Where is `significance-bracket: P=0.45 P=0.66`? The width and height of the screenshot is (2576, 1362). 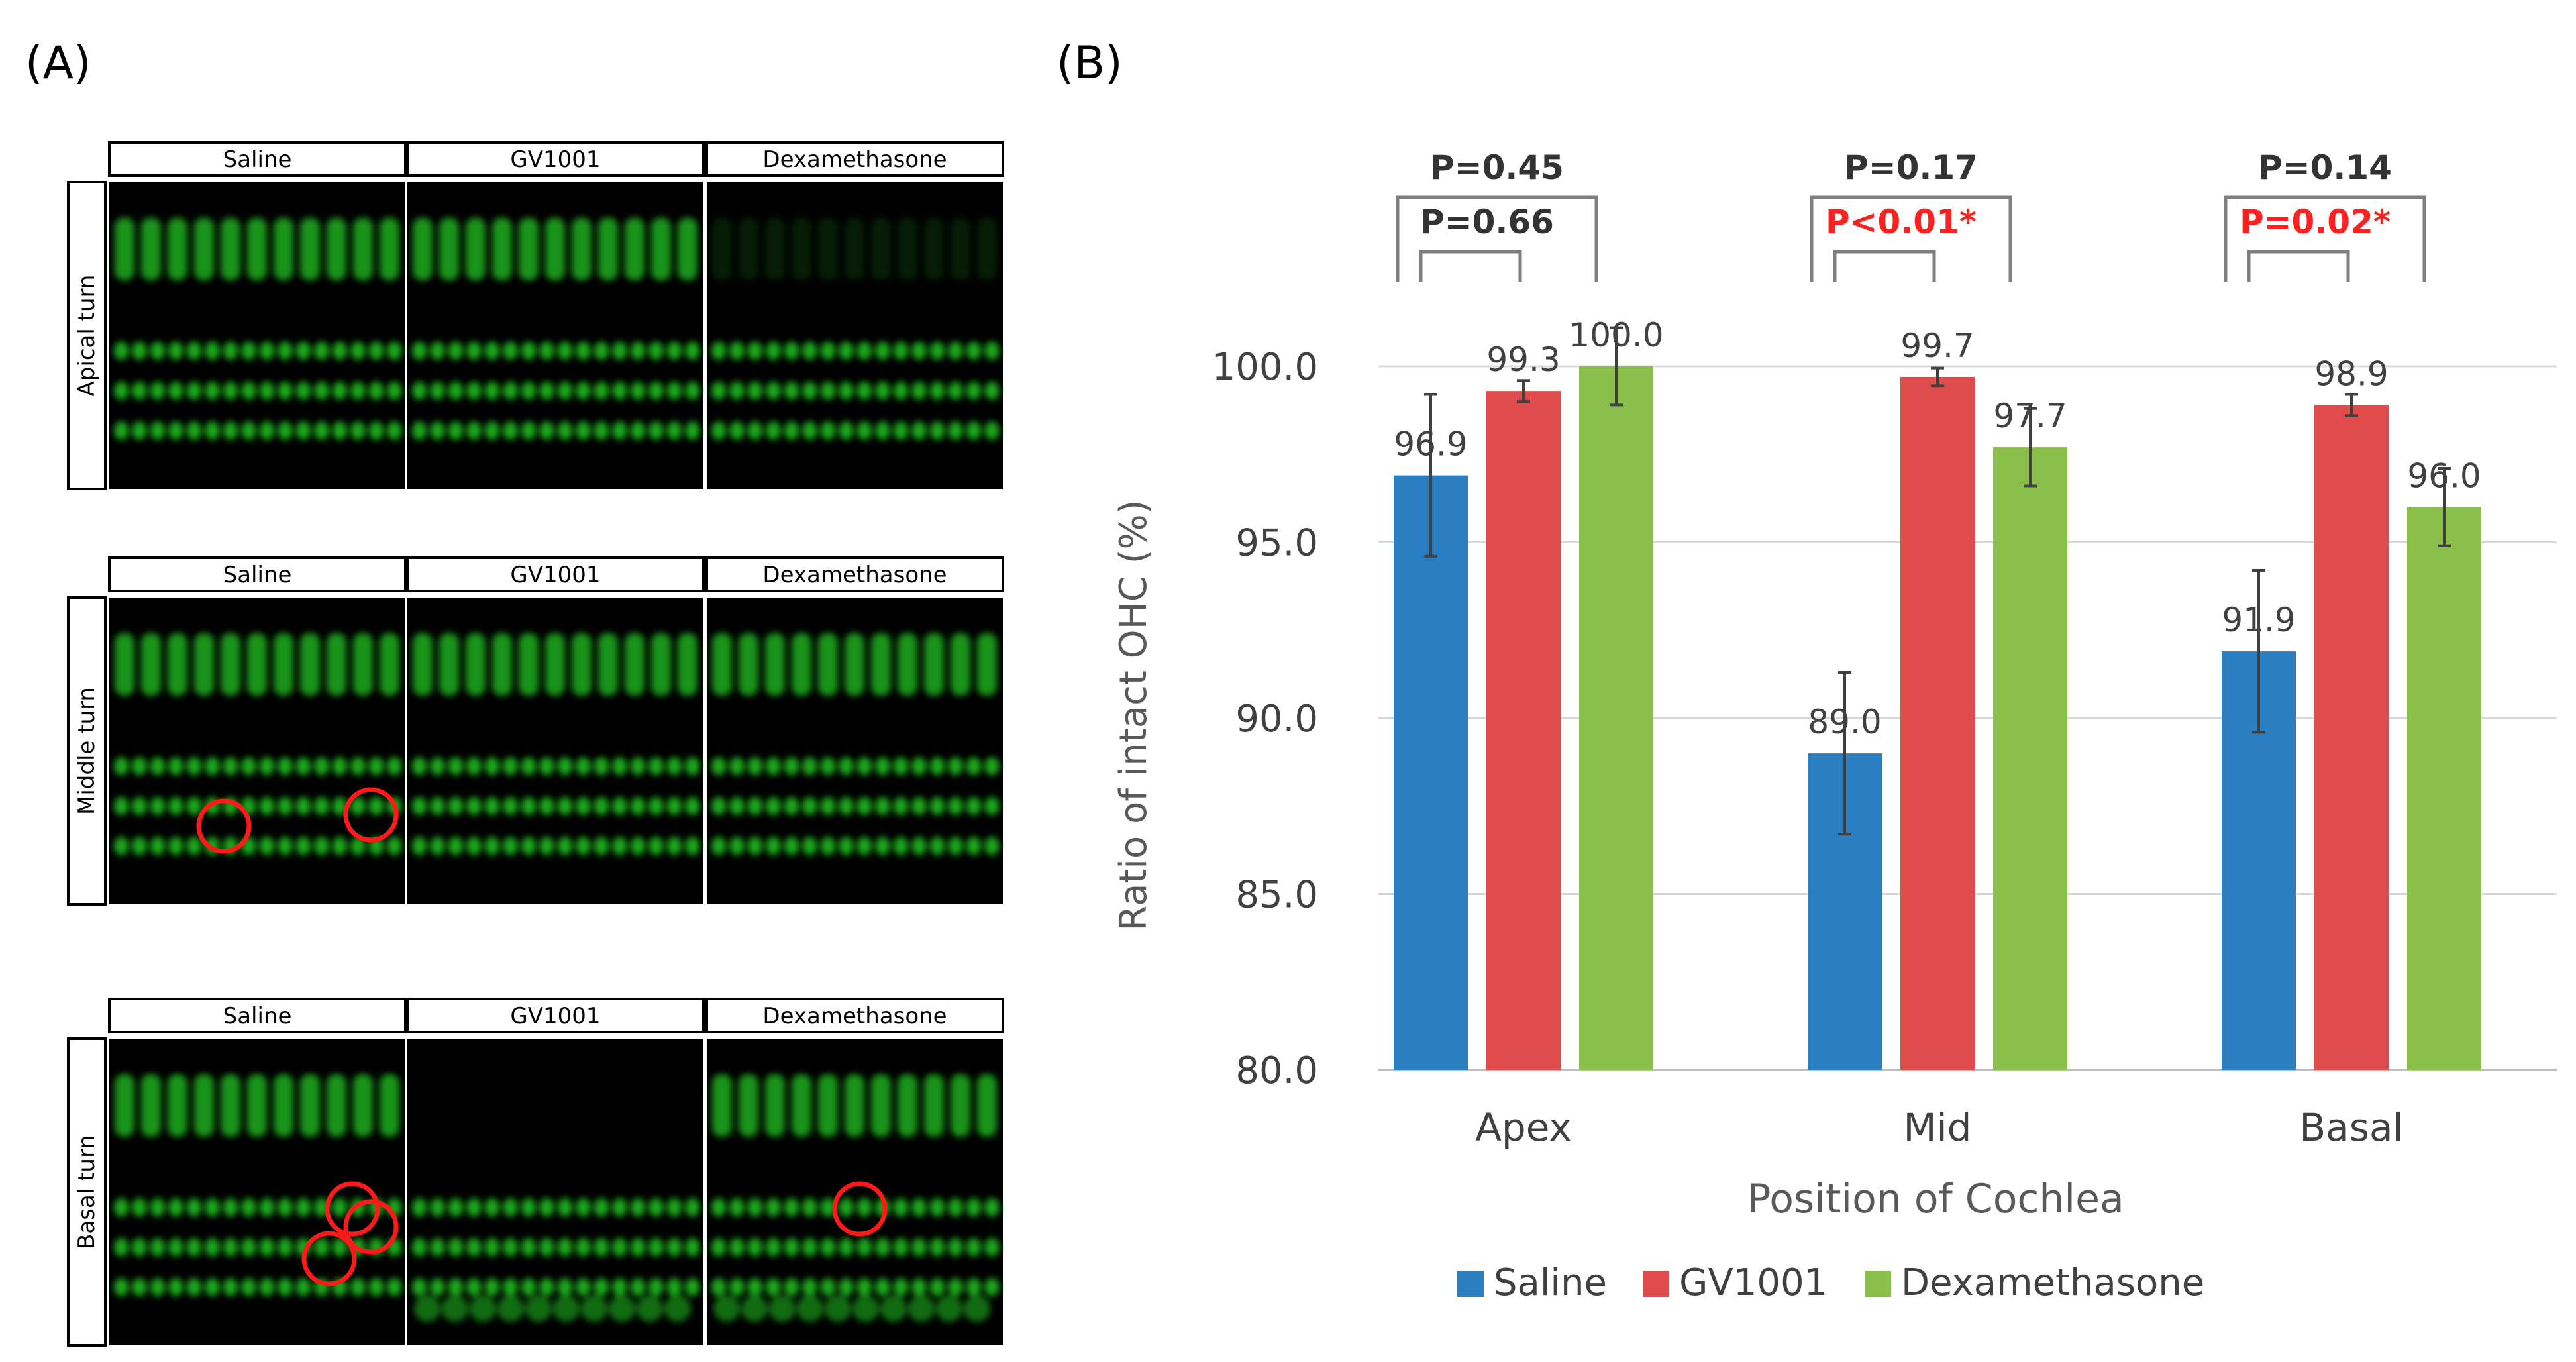
significance-bracket: P=0.45 P=0.66 is located at coordinates (1497, 215).